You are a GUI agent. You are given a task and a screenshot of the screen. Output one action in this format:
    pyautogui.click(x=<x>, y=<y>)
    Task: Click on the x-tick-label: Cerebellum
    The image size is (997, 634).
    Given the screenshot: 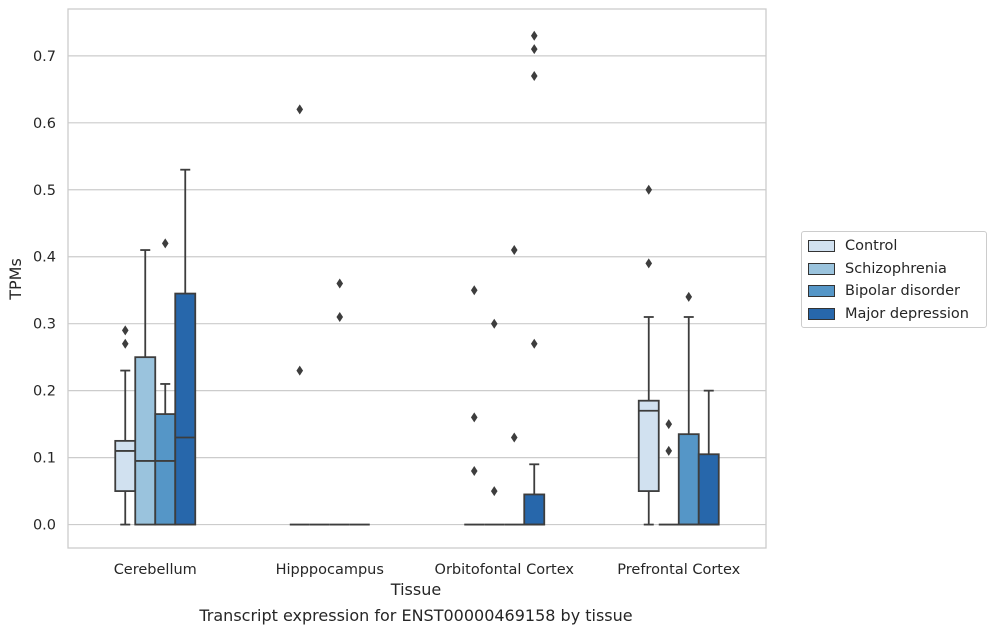 What is the action you would take?
    pyautogui.click(x=155, y=570)
    